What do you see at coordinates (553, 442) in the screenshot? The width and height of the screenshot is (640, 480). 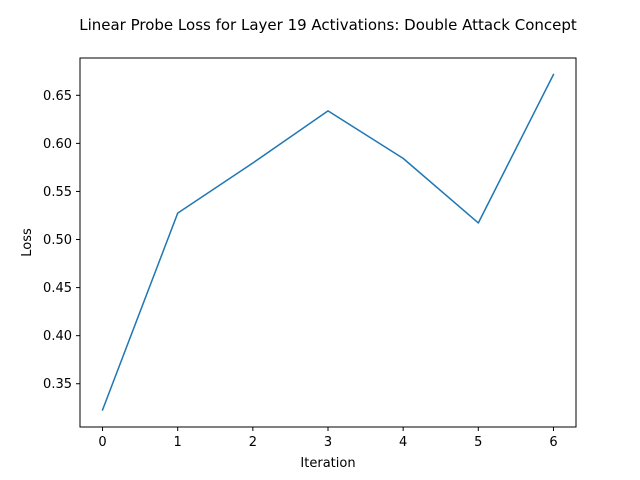 I see `x-tick-label: 6` at bounding box center [553, 442].